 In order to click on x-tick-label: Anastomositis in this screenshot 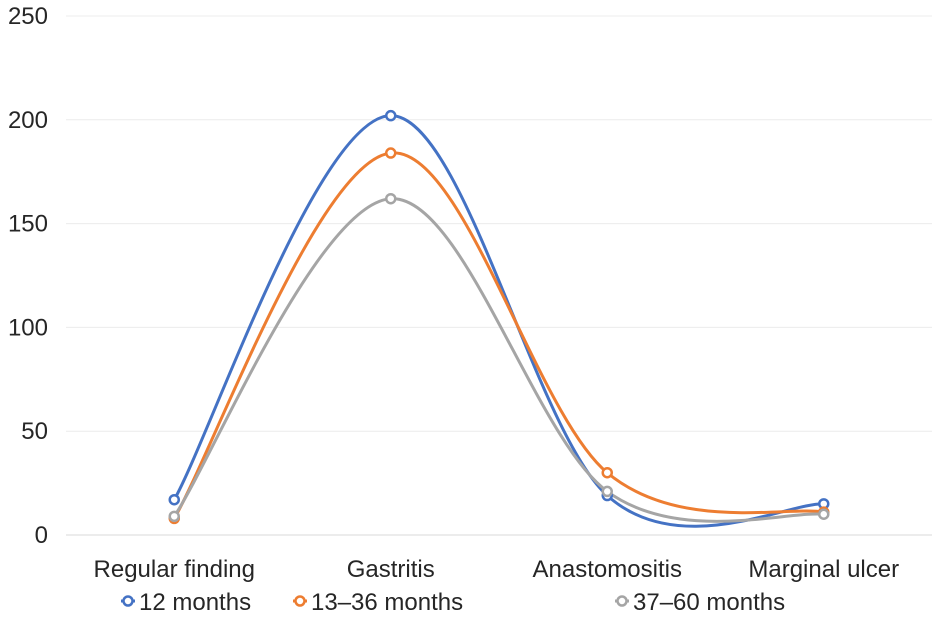, I will do `click(607, 569)`.